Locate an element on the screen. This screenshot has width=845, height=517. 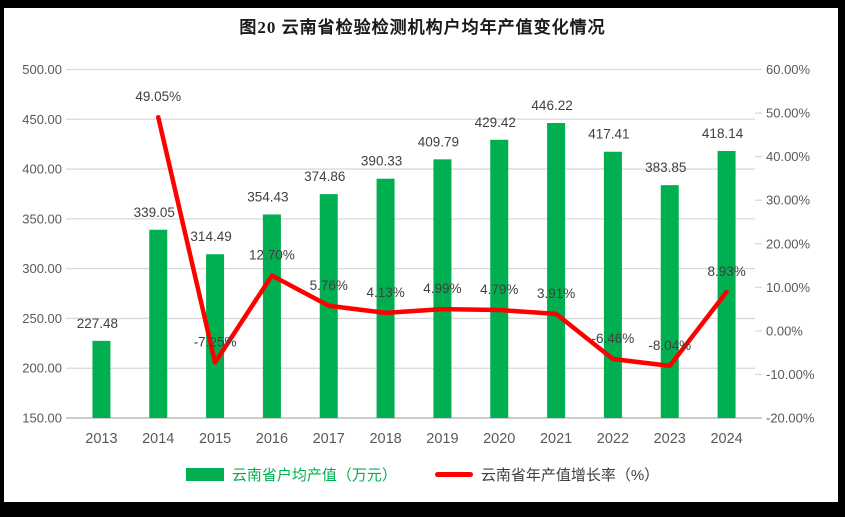
bar-value-label: 383.85 is located at coordinates (665, 167).